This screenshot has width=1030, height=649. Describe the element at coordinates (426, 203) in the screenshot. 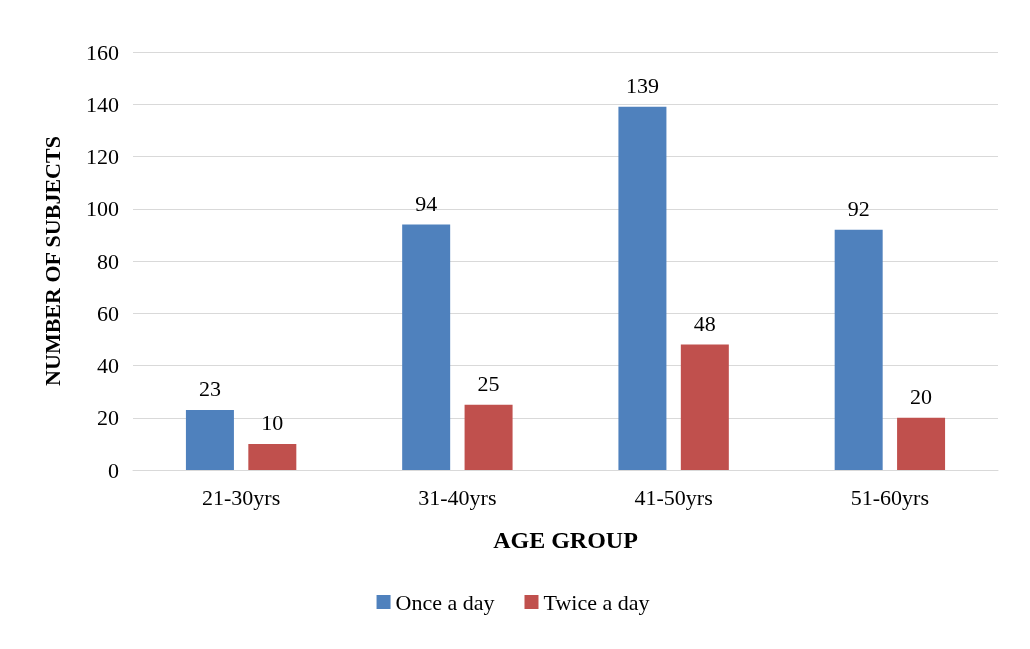

I see `data-label: 94` at that location.